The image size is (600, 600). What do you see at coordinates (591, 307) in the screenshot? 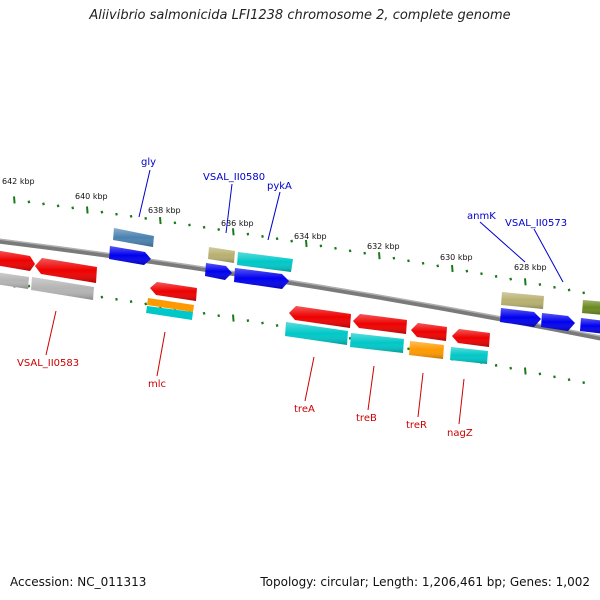
I see `gene-forward-green` at bounding box center [591, 307].